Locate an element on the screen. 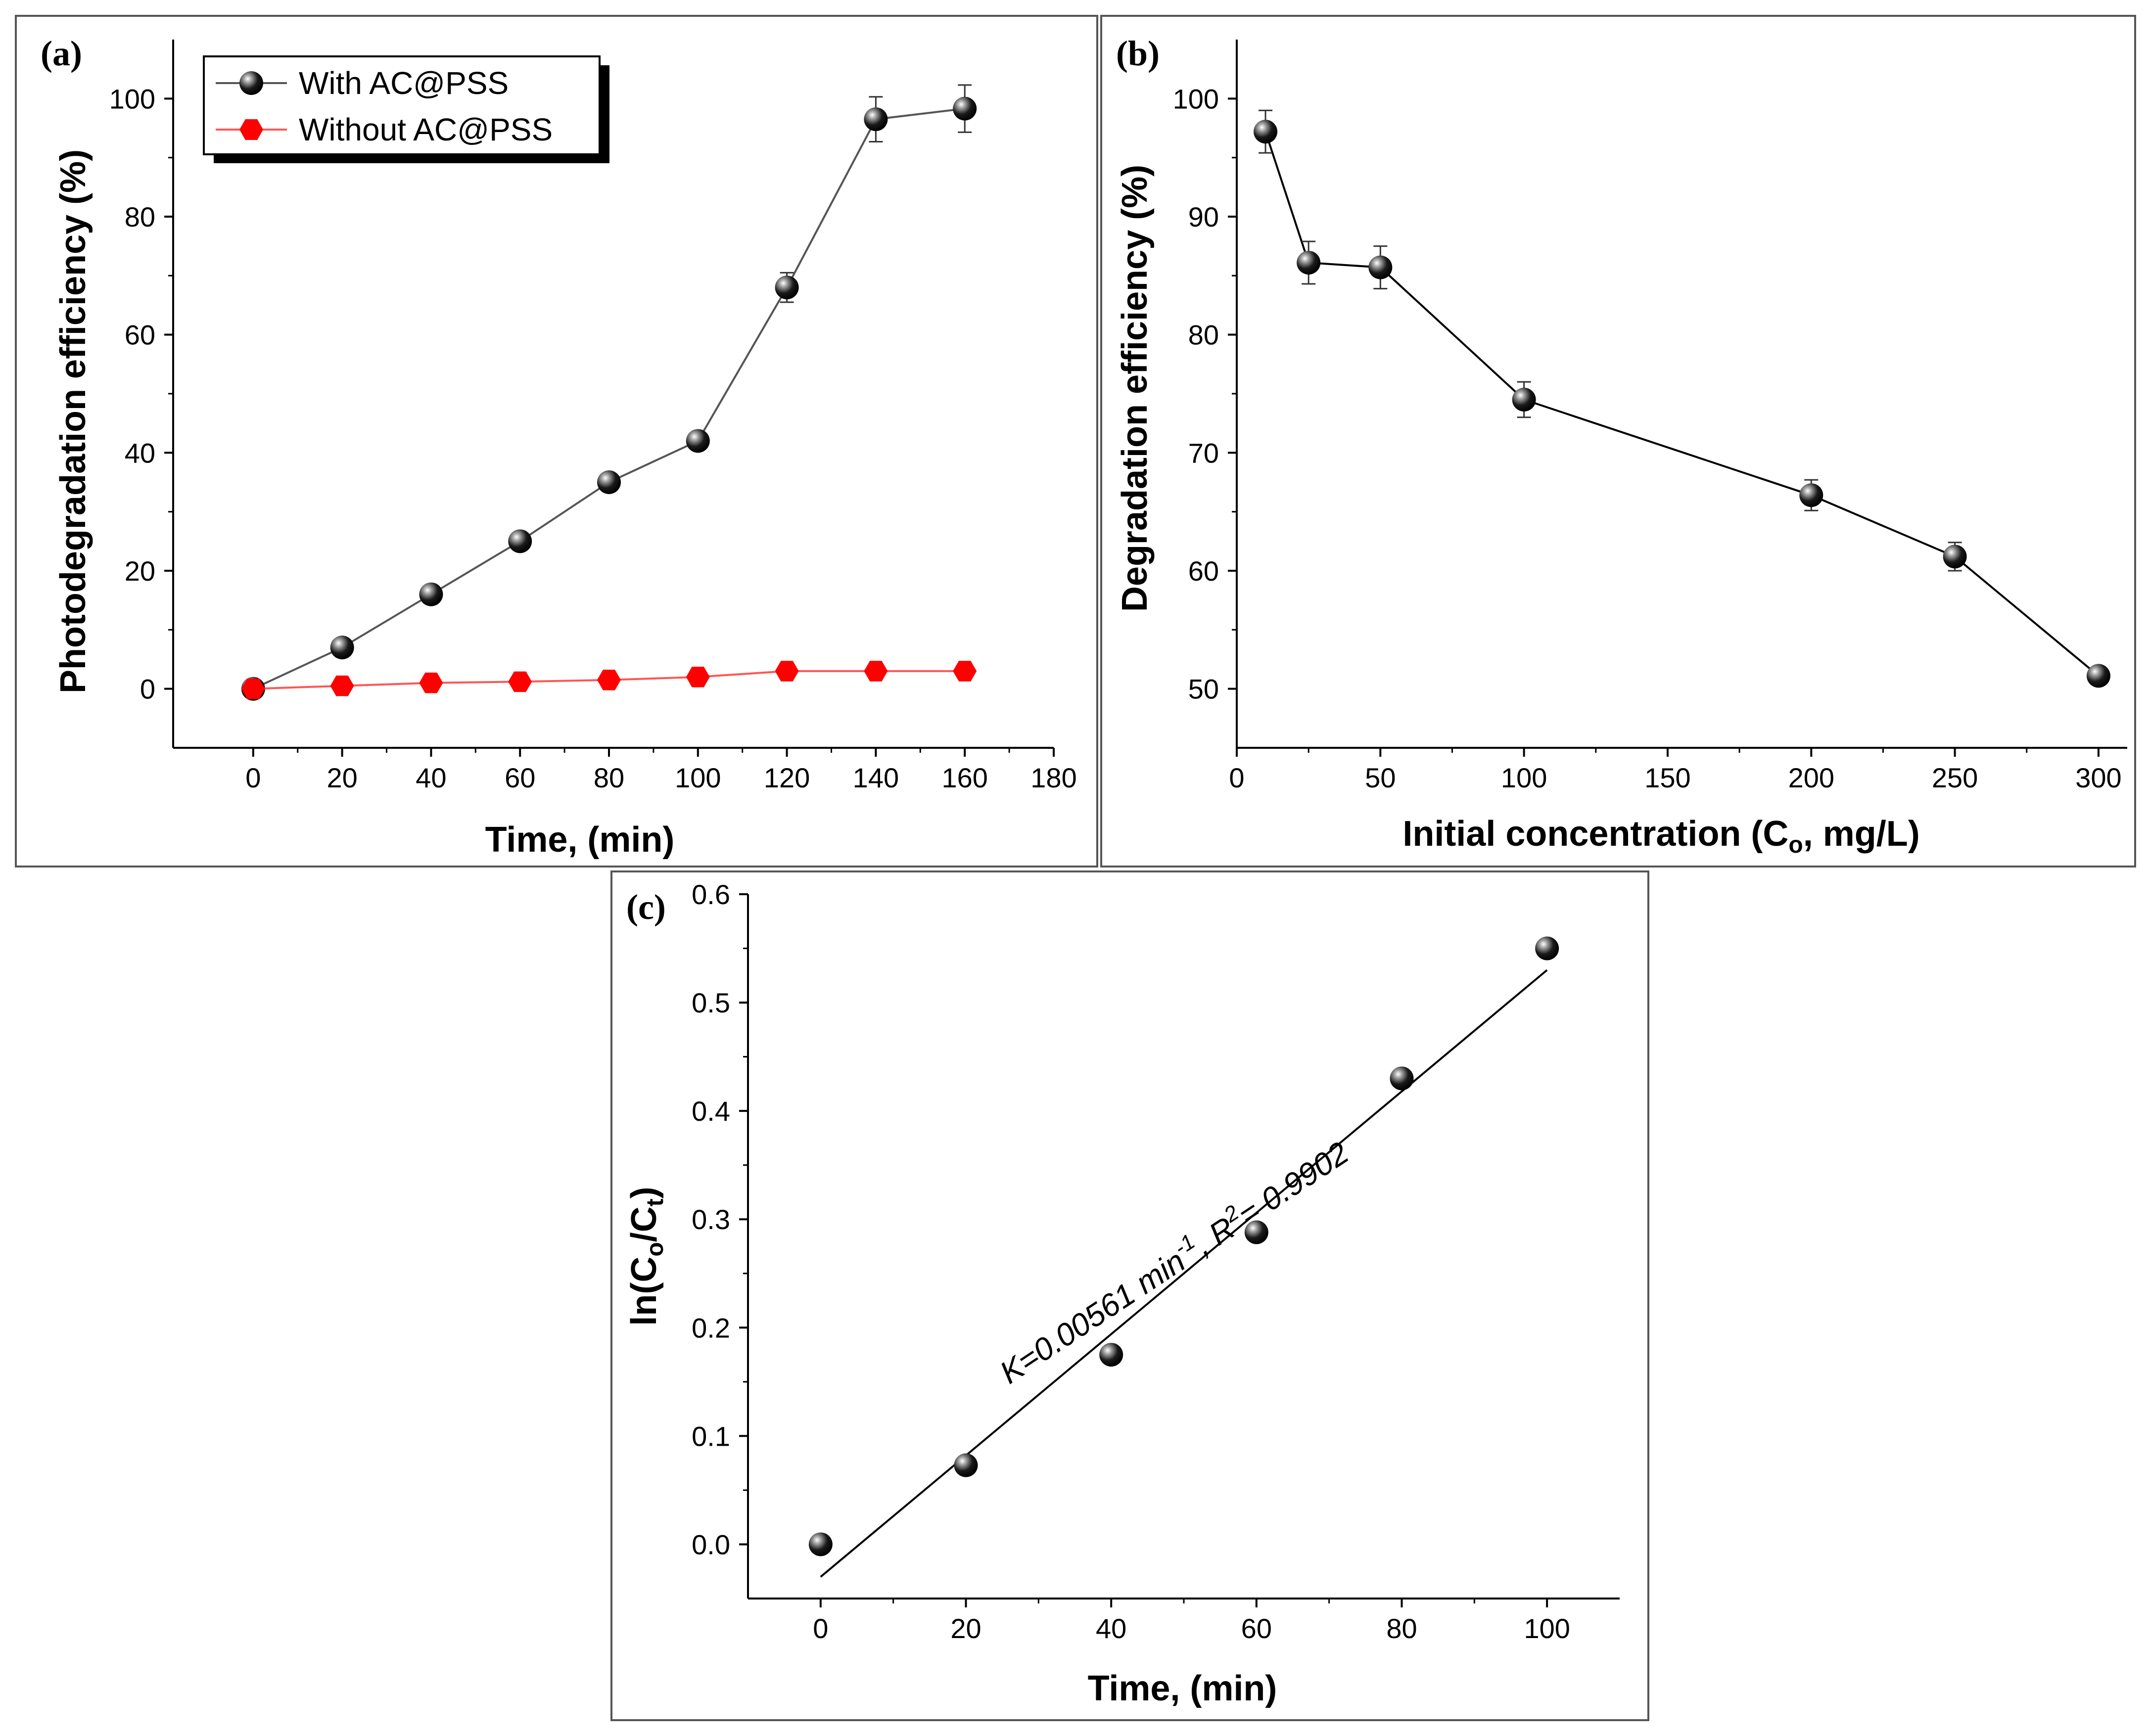 The image size is (2148, 1736). panel-a-x-axis-label: Time, (min) is located at coordinates (580, 840).